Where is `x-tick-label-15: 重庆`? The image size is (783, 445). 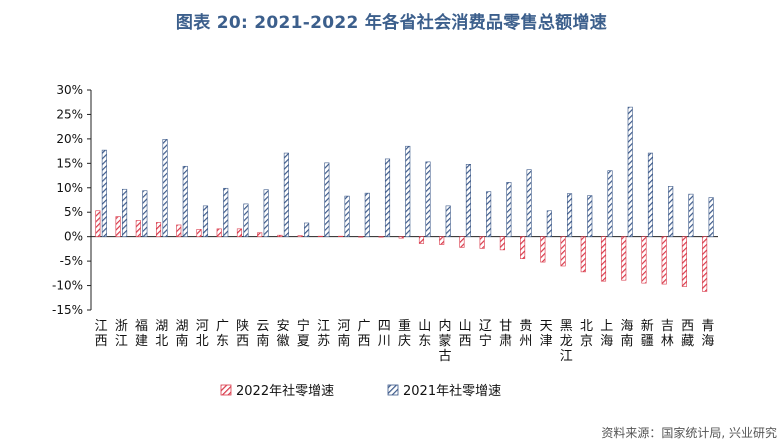 x-tick-label-15: 重庆 is located at coordinates (404, 333).